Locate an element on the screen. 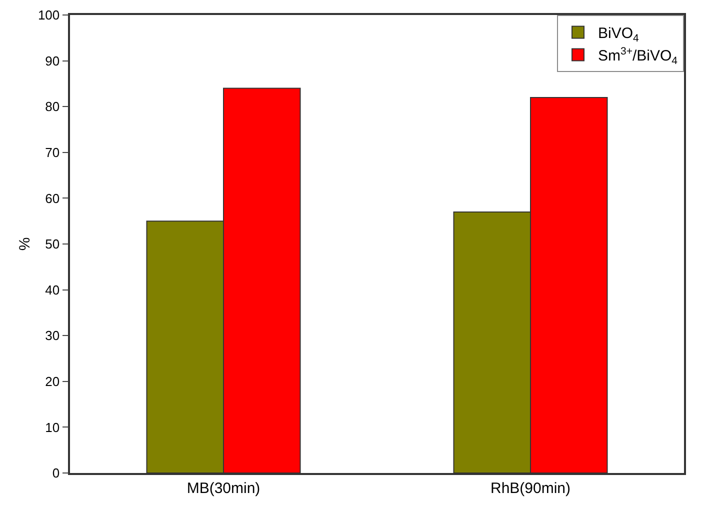 This screenshot has width=704, height=528. y-tick-label: 10 is located at coordinates (52, 427).